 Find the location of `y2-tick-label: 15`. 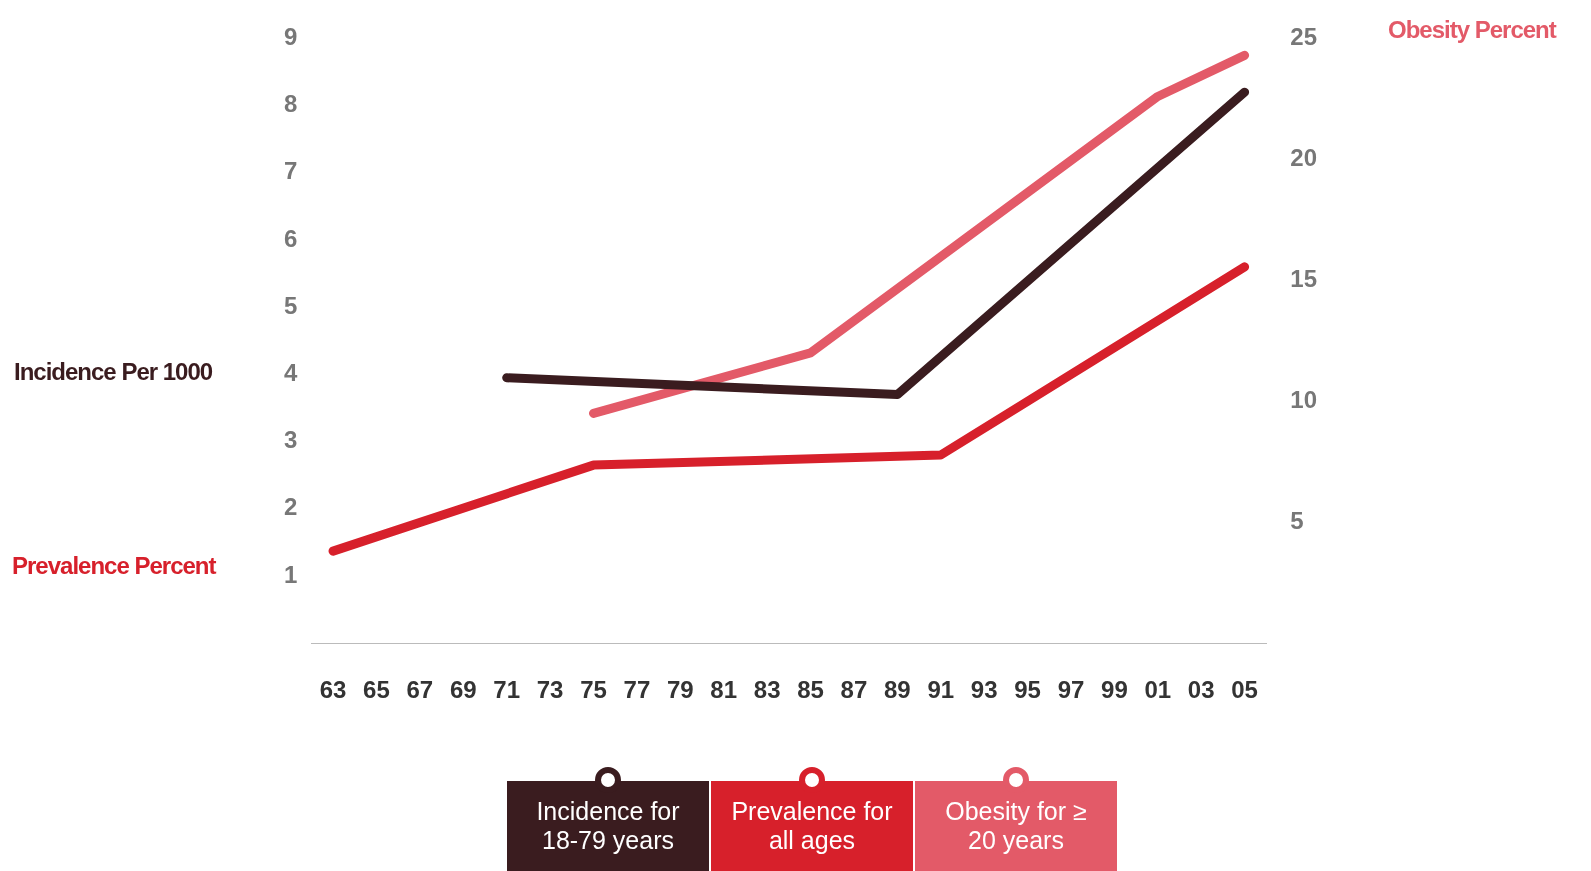

y2-tick-label: 15 is located at coordinates (1304, 278).